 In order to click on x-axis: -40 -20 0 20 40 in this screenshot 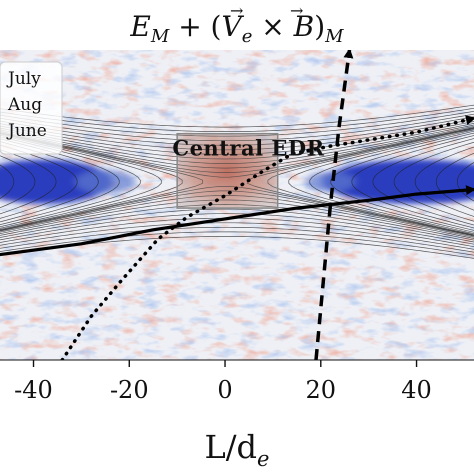, I will do `click(237, 381)`.